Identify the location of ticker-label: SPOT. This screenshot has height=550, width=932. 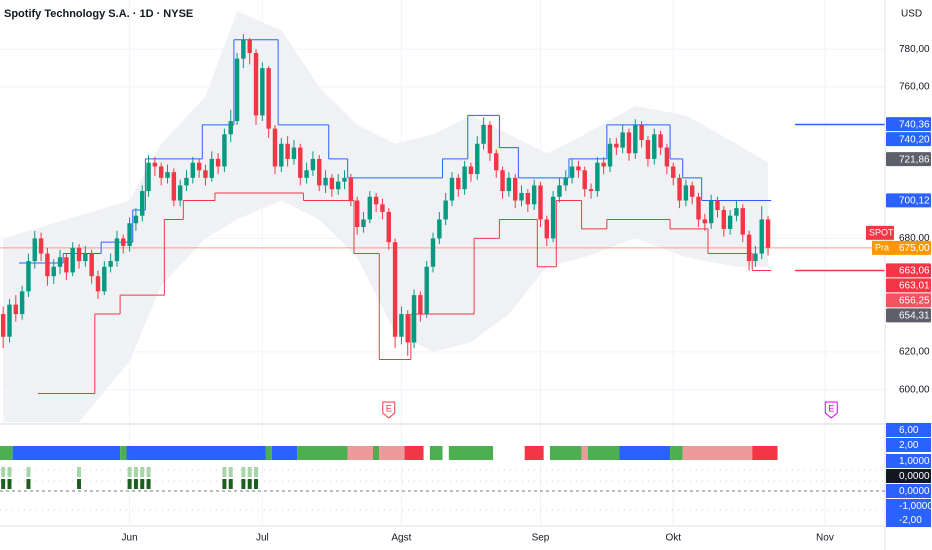
(881, 233).